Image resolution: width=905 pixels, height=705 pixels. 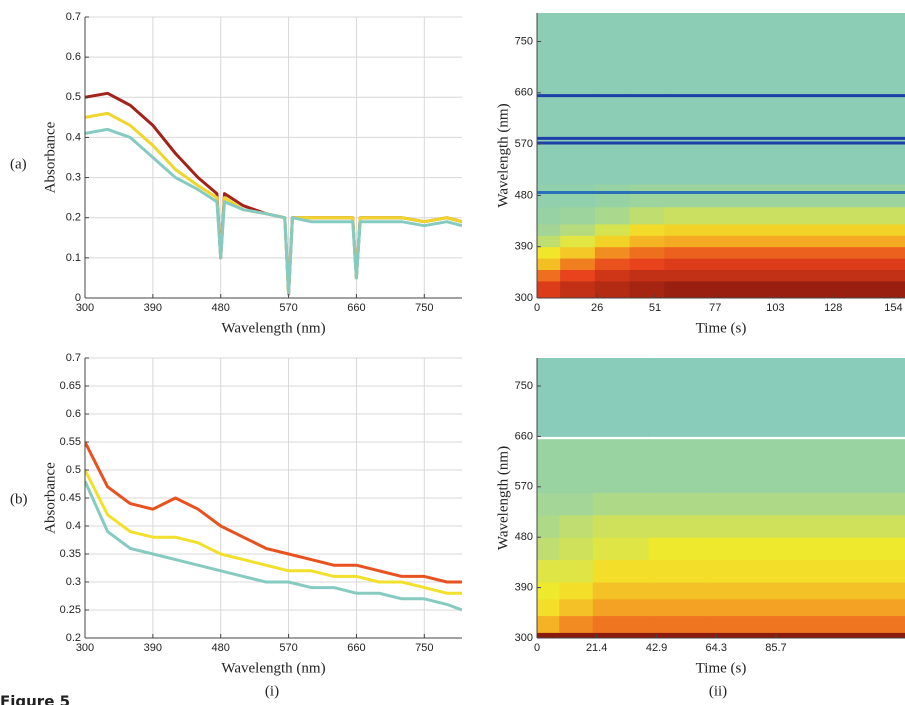 I want to click on x-axis-label: Wavelength (nm), so click(x=273, y=328).